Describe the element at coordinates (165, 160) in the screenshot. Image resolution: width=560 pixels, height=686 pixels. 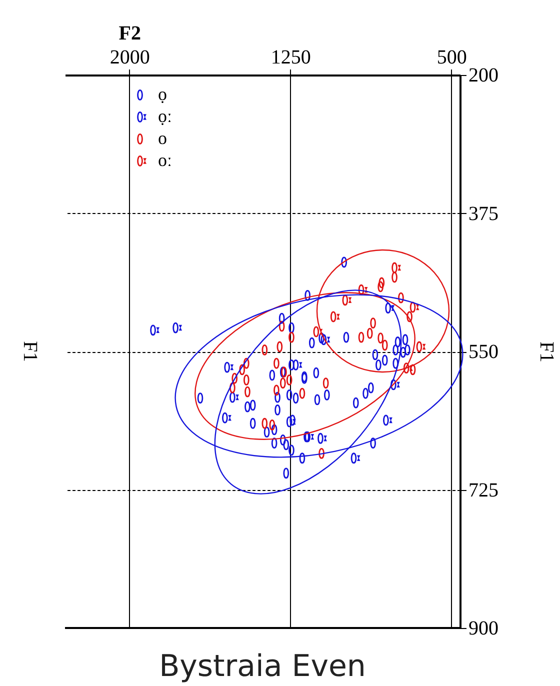
I see `legend-label: oː` at that location.